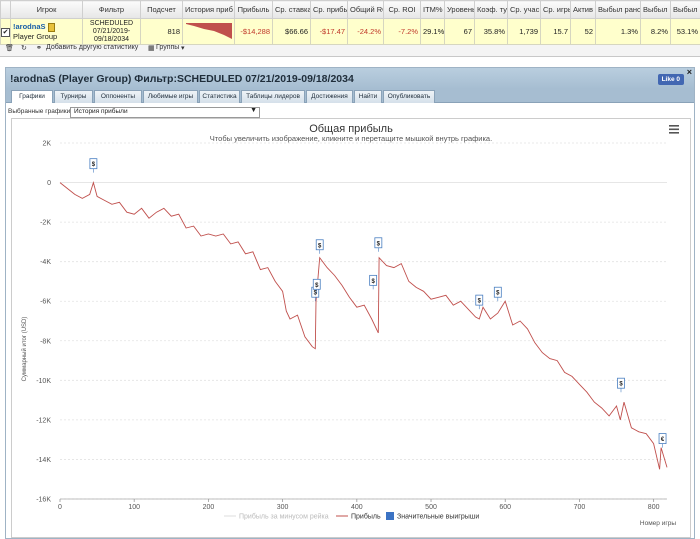 Image resolution: width=700 pixels, height=539 pixels. What do you see at coordinates (365, 31) in the screenshot?
I see `total-roi-cell: -24.2%` at bounding box center [365, 31].